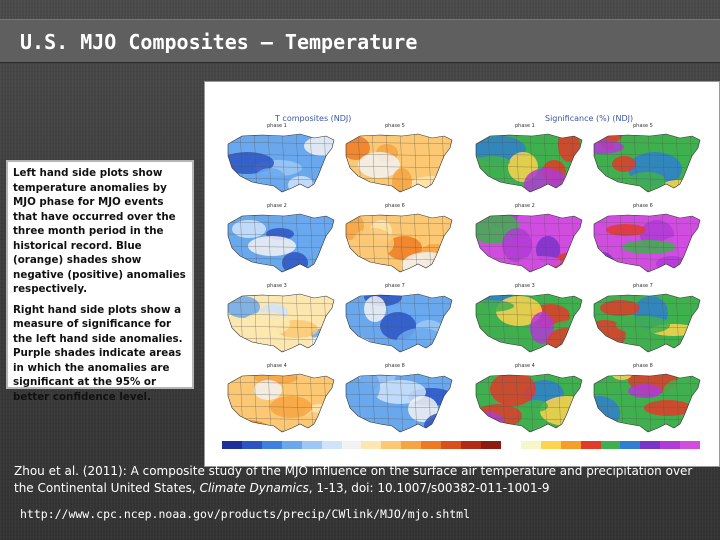 The height and width of the screenshot is (540, 720). I want to click on slide-title: U.S. MJO Composites – Temperature, so click(219, 42).